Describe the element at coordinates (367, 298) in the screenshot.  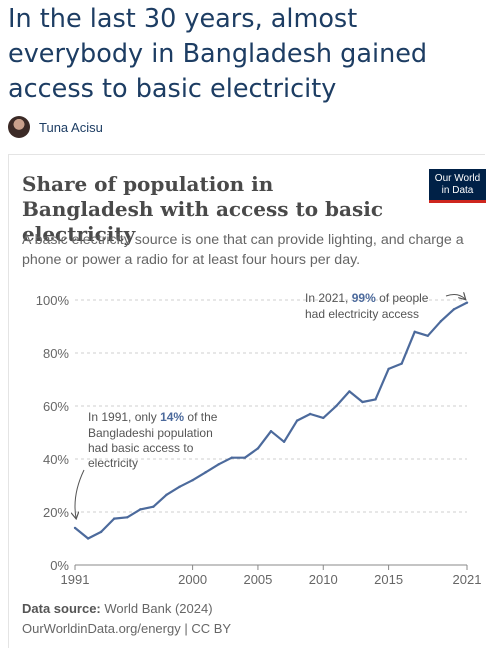
I see `annotation-2021-line1: In 2021, 99% of people` at that location.